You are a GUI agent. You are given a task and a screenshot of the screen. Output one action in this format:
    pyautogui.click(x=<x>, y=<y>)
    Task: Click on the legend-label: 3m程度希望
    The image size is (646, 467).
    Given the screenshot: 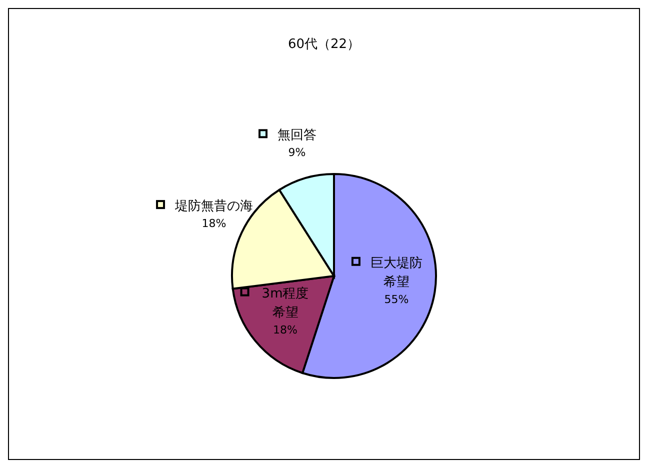 What is the action you would take?
    pyautogui.click(x=285, y=302)
    